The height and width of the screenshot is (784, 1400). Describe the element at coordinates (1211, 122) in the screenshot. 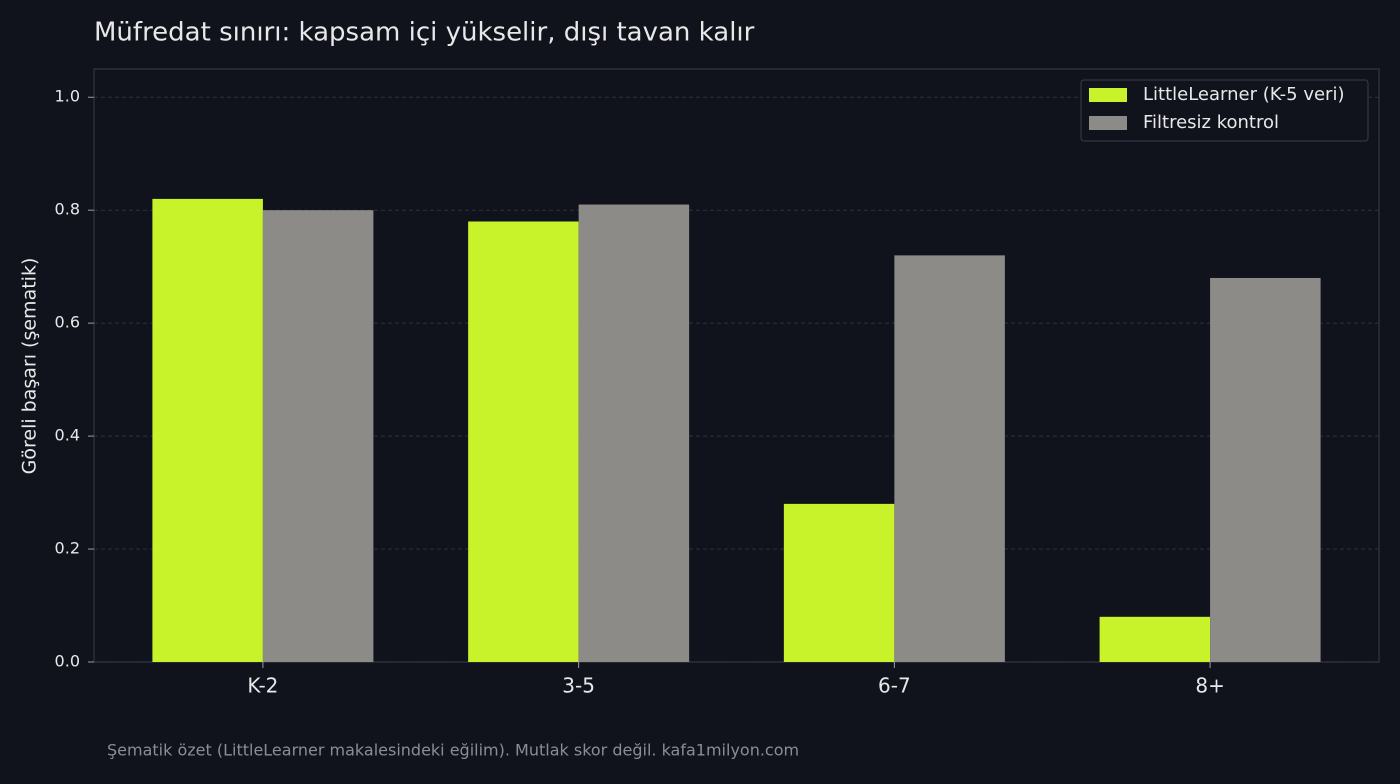

I see `legend-label: Filtresiz kontrol` at that location.